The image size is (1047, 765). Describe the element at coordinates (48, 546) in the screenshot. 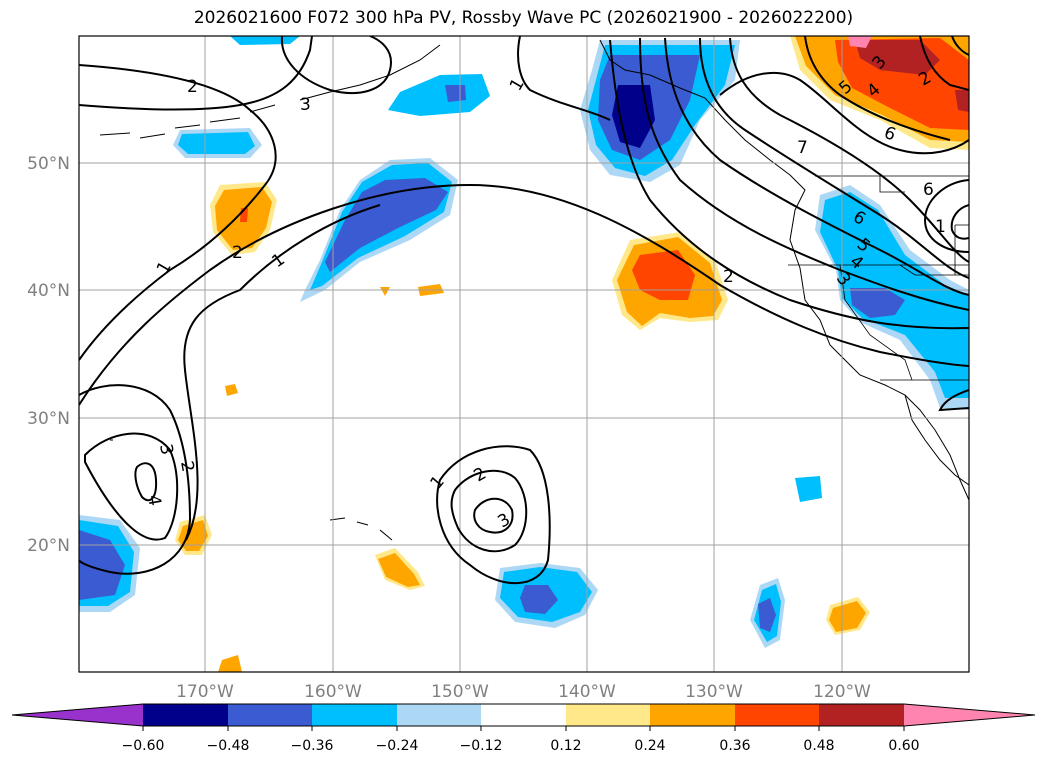

I see `lat-label-20n: 20°N` at that location.